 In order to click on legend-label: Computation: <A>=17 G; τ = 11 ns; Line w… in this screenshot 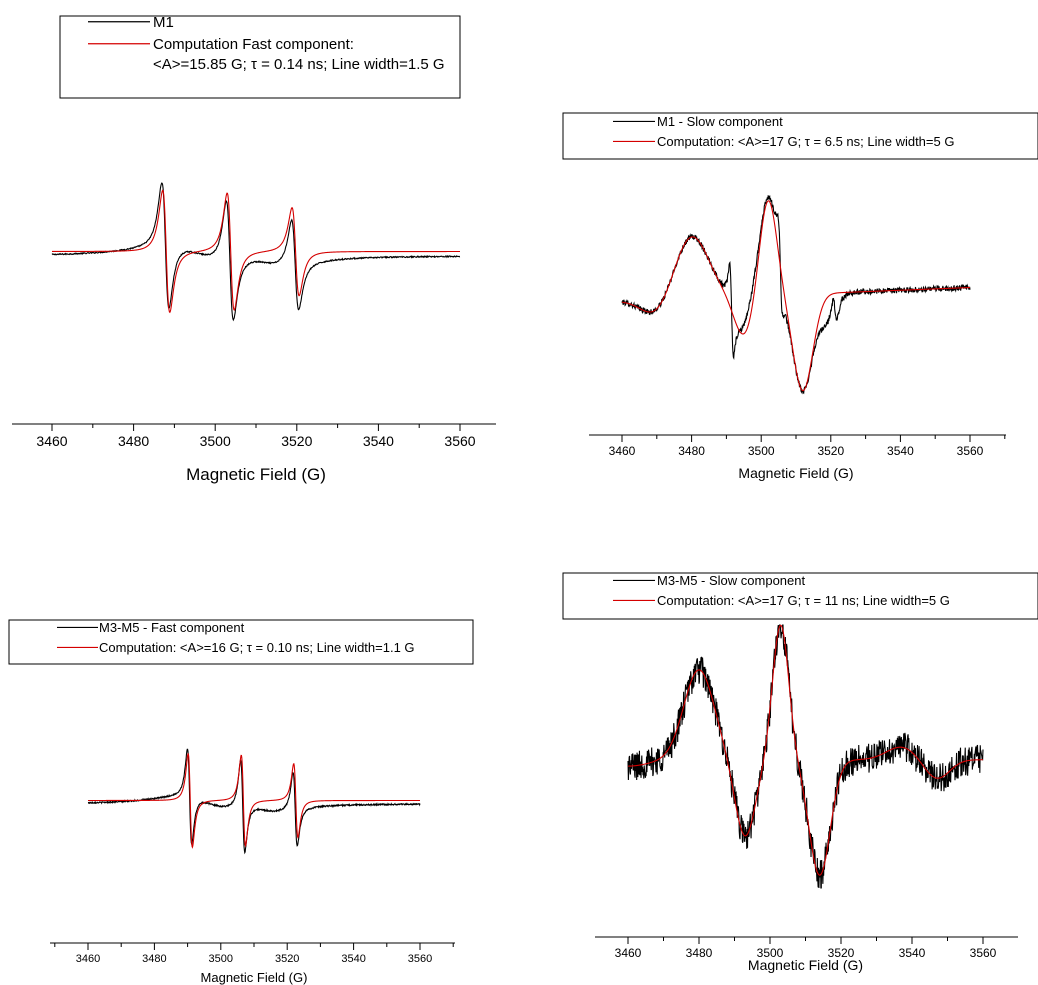, I will do `click(803, 600)`.